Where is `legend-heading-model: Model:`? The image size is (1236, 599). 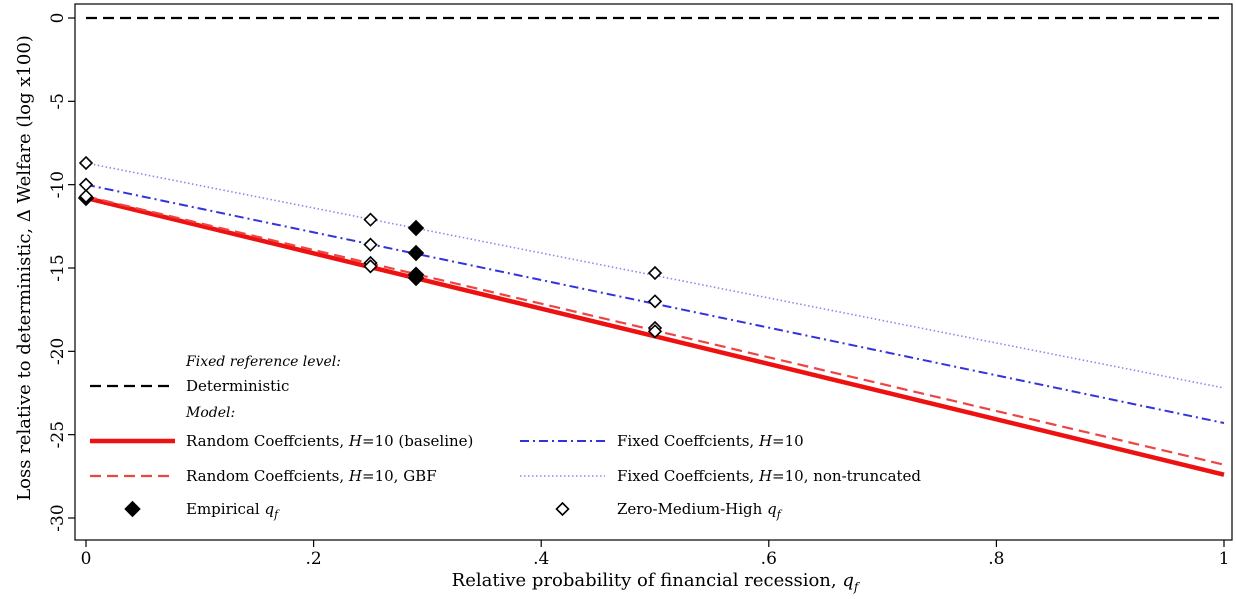 legend-heading-model: Model: is located at coordinates (210, 413).